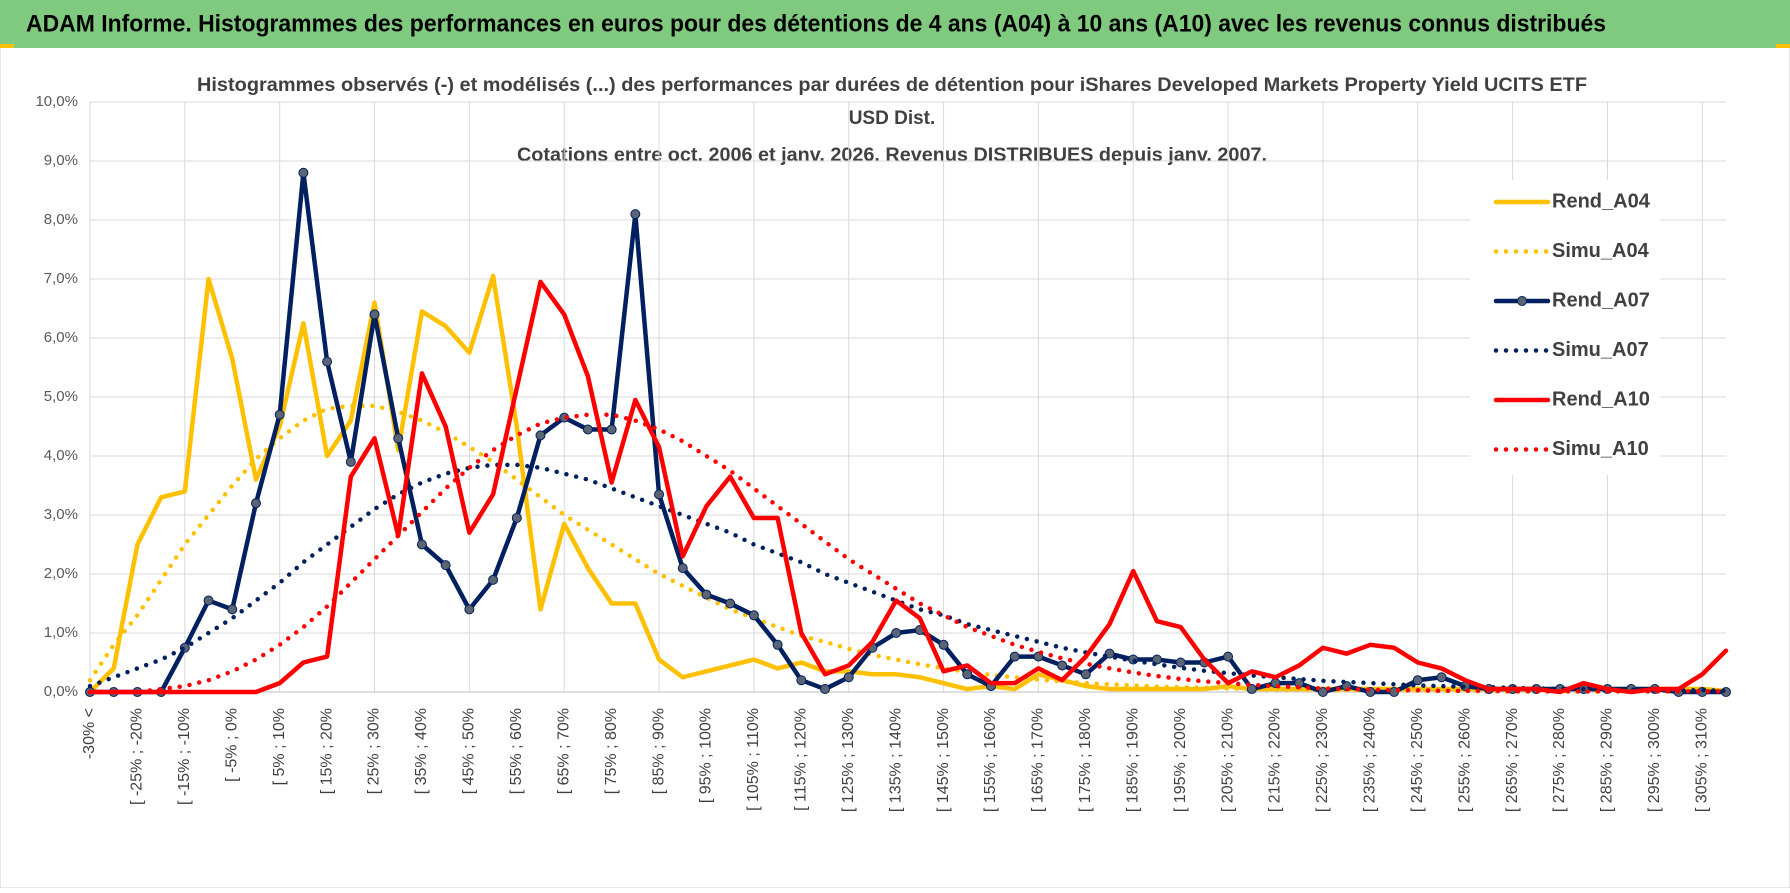  I want to click on x-tick-label: [ 205% ; 210%, so click(1227, 760).